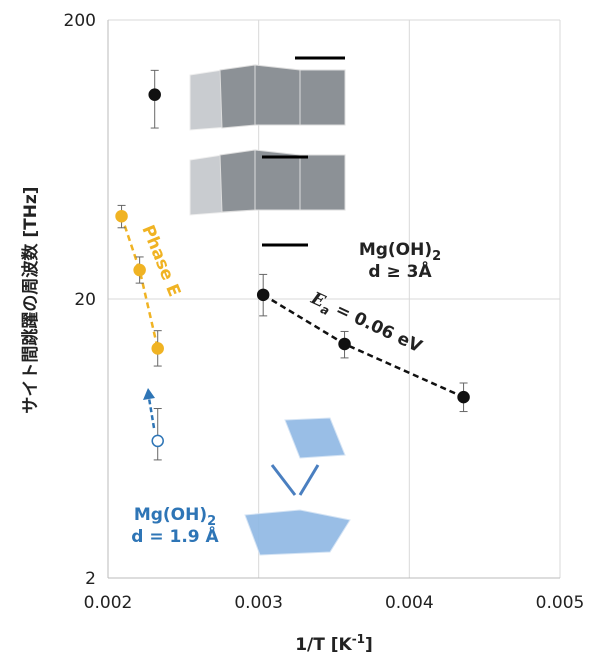 The image size is (593, 664). Describe the element at coordinates (30, 299) in the screenshot. I see `y-axis-label: サイト間跳躍の周波数 [THz]` at that location.